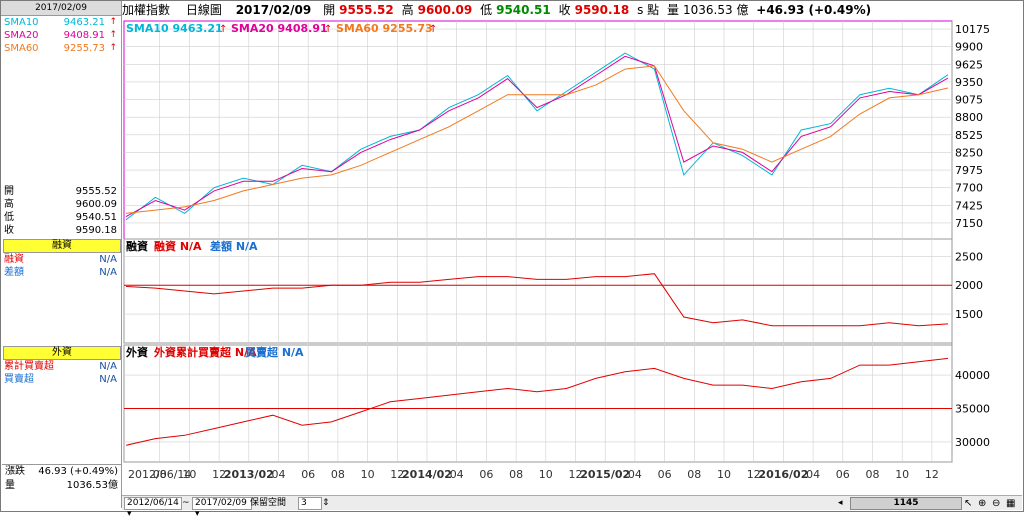 The height and width of the screenshot is (520, 1024). What do you see at coordinates (61, 22) in the screenshot?
I see `sma-row-sma10: SMA10 9463.21 ↑` at bounding box center [61, 22].